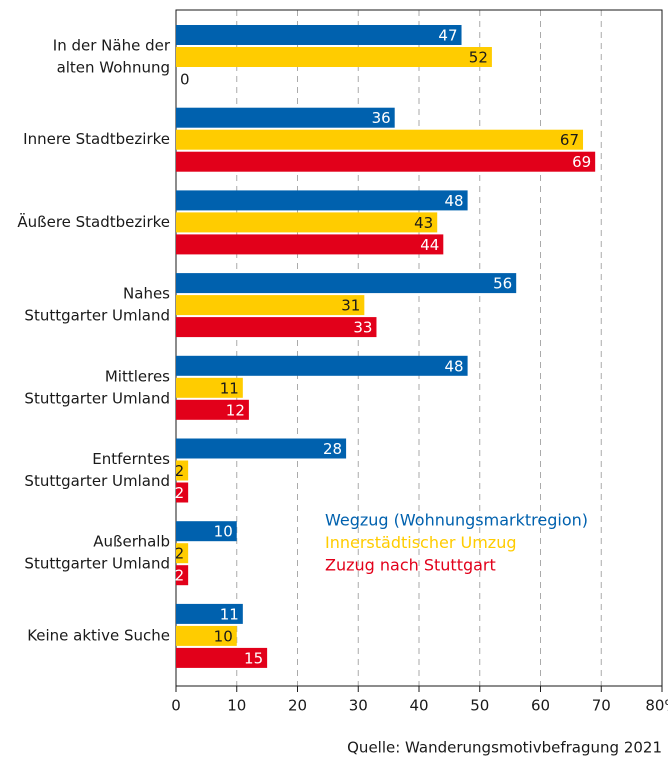 Image resolution: width=668 pixels, height=760 pixels. I want to click on x-tick-label: 0, so click(176, 706).